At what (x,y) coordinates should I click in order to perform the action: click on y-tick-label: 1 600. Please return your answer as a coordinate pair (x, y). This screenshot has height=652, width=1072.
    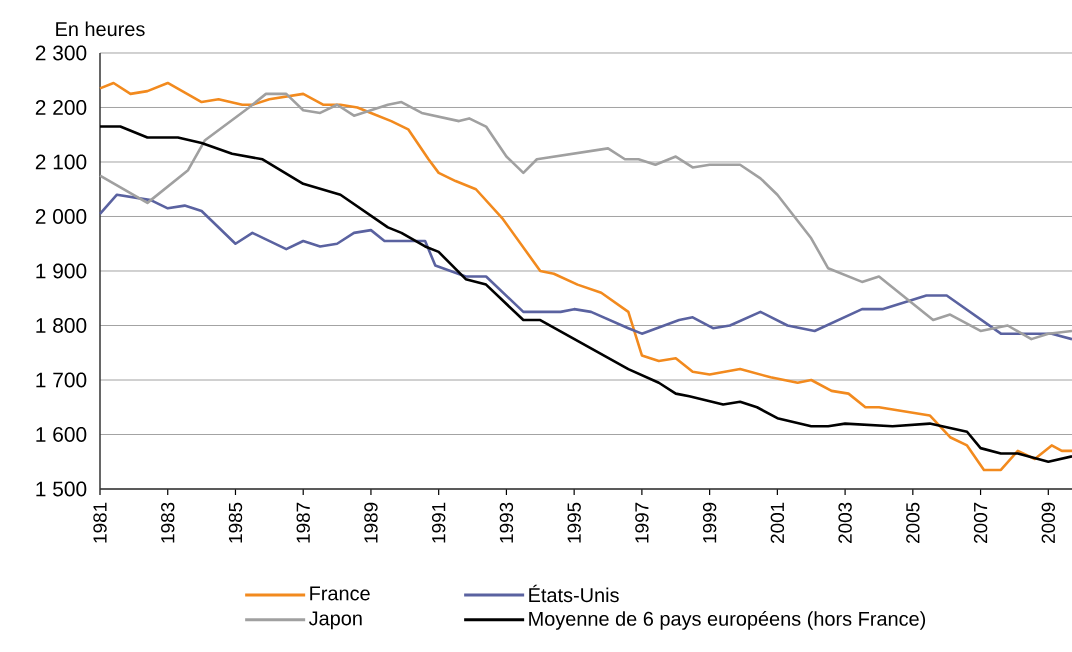
    Looking at the image, I should click on (61, 434).